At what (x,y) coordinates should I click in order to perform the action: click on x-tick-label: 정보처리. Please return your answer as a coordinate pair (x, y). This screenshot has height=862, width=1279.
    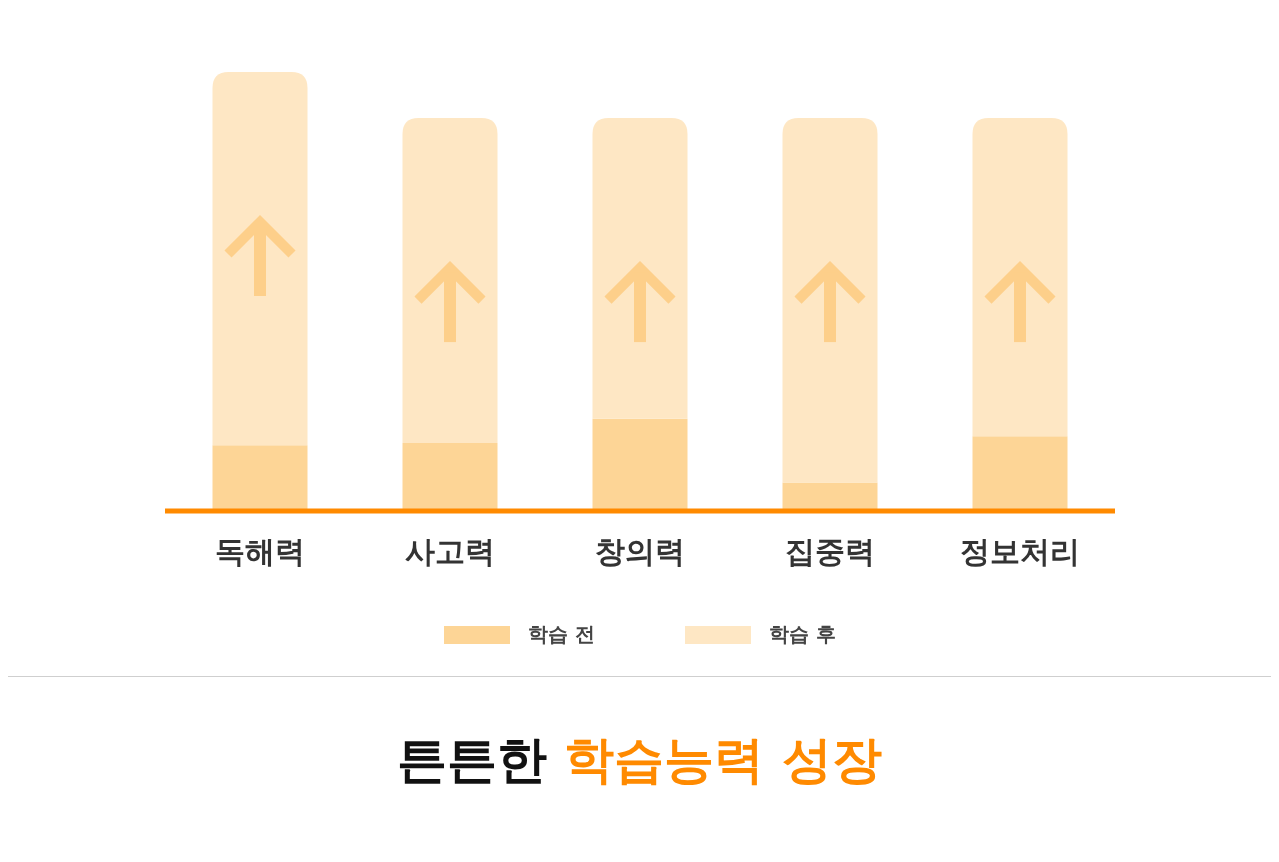
    Looking at the image, I should click on (1020, 552).